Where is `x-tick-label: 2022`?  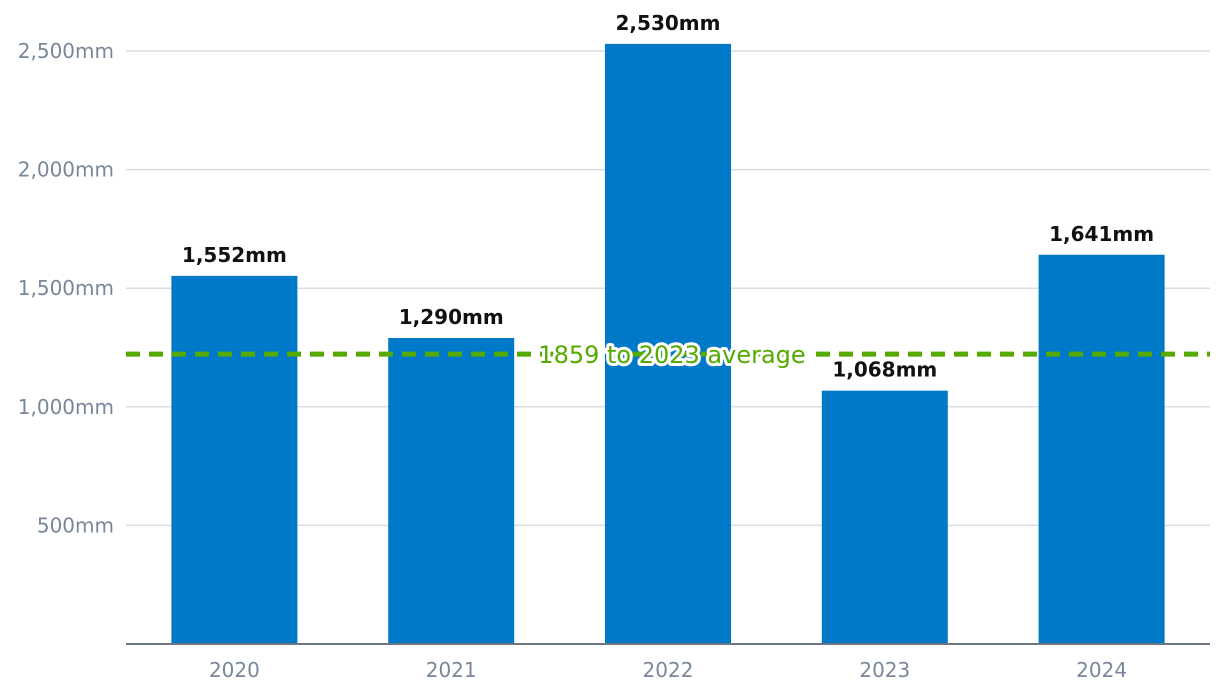
x-tick-label: 2022 is located at coordinates (668, 670).